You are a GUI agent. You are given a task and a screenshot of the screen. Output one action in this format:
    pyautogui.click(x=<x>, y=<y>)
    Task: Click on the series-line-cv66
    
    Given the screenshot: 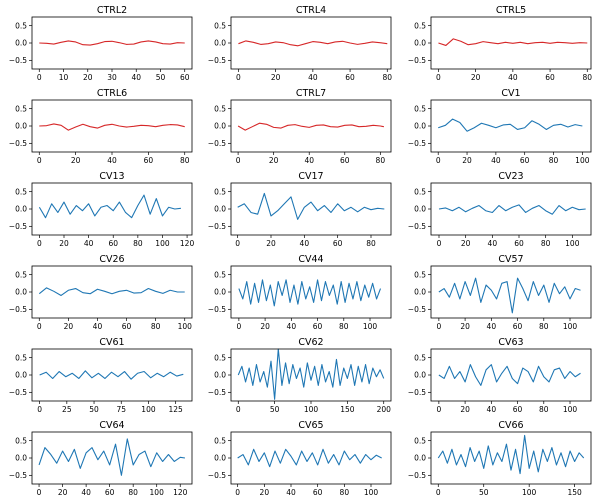 What is the action you would take?
    pyautogui.click(x=511, y=454)
    